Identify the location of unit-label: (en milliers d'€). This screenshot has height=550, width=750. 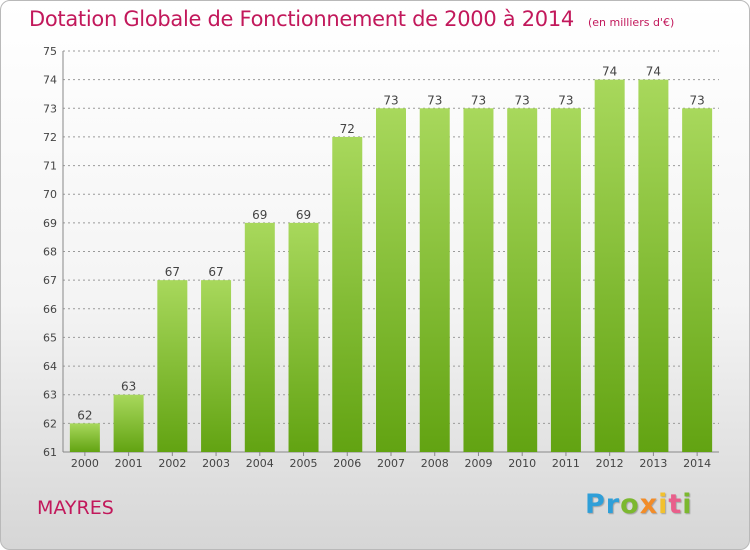
(631, 22).